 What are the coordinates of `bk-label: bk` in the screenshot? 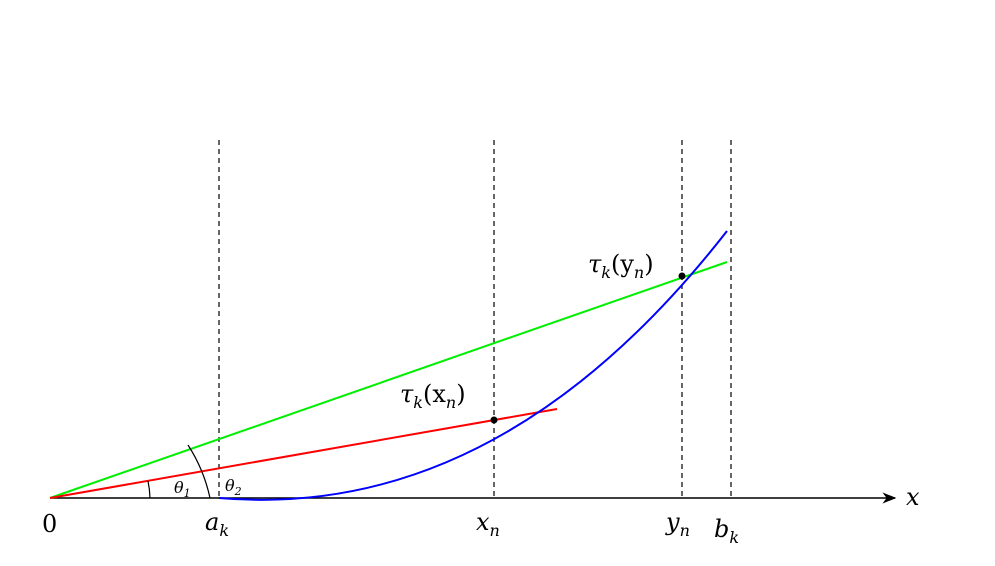 It's located at (726, 531).